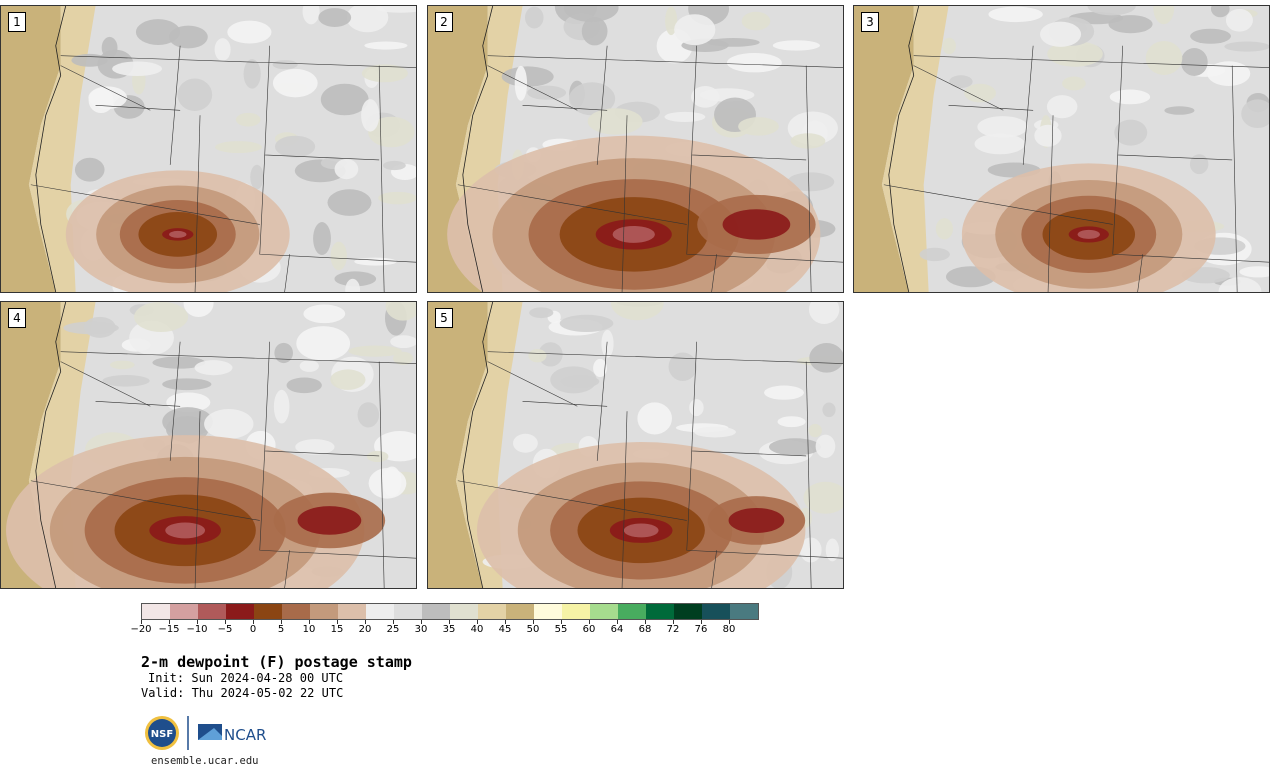  I want to click on colorbar-tick-label: 45, so click(505, 629).